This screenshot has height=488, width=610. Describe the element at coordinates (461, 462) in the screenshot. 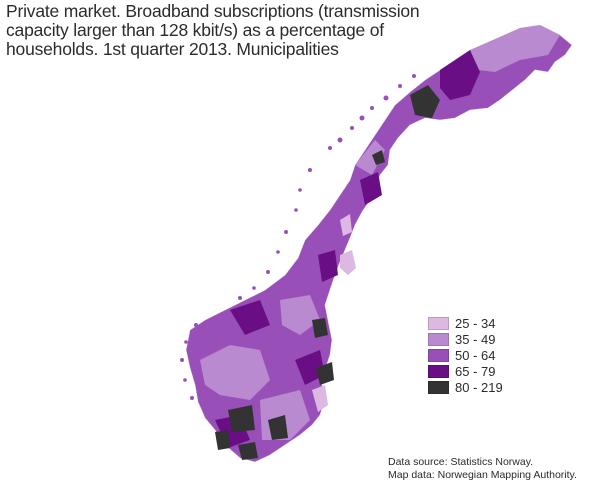

I see `data-source-line: Data source: Statistics Norway.` at that location.